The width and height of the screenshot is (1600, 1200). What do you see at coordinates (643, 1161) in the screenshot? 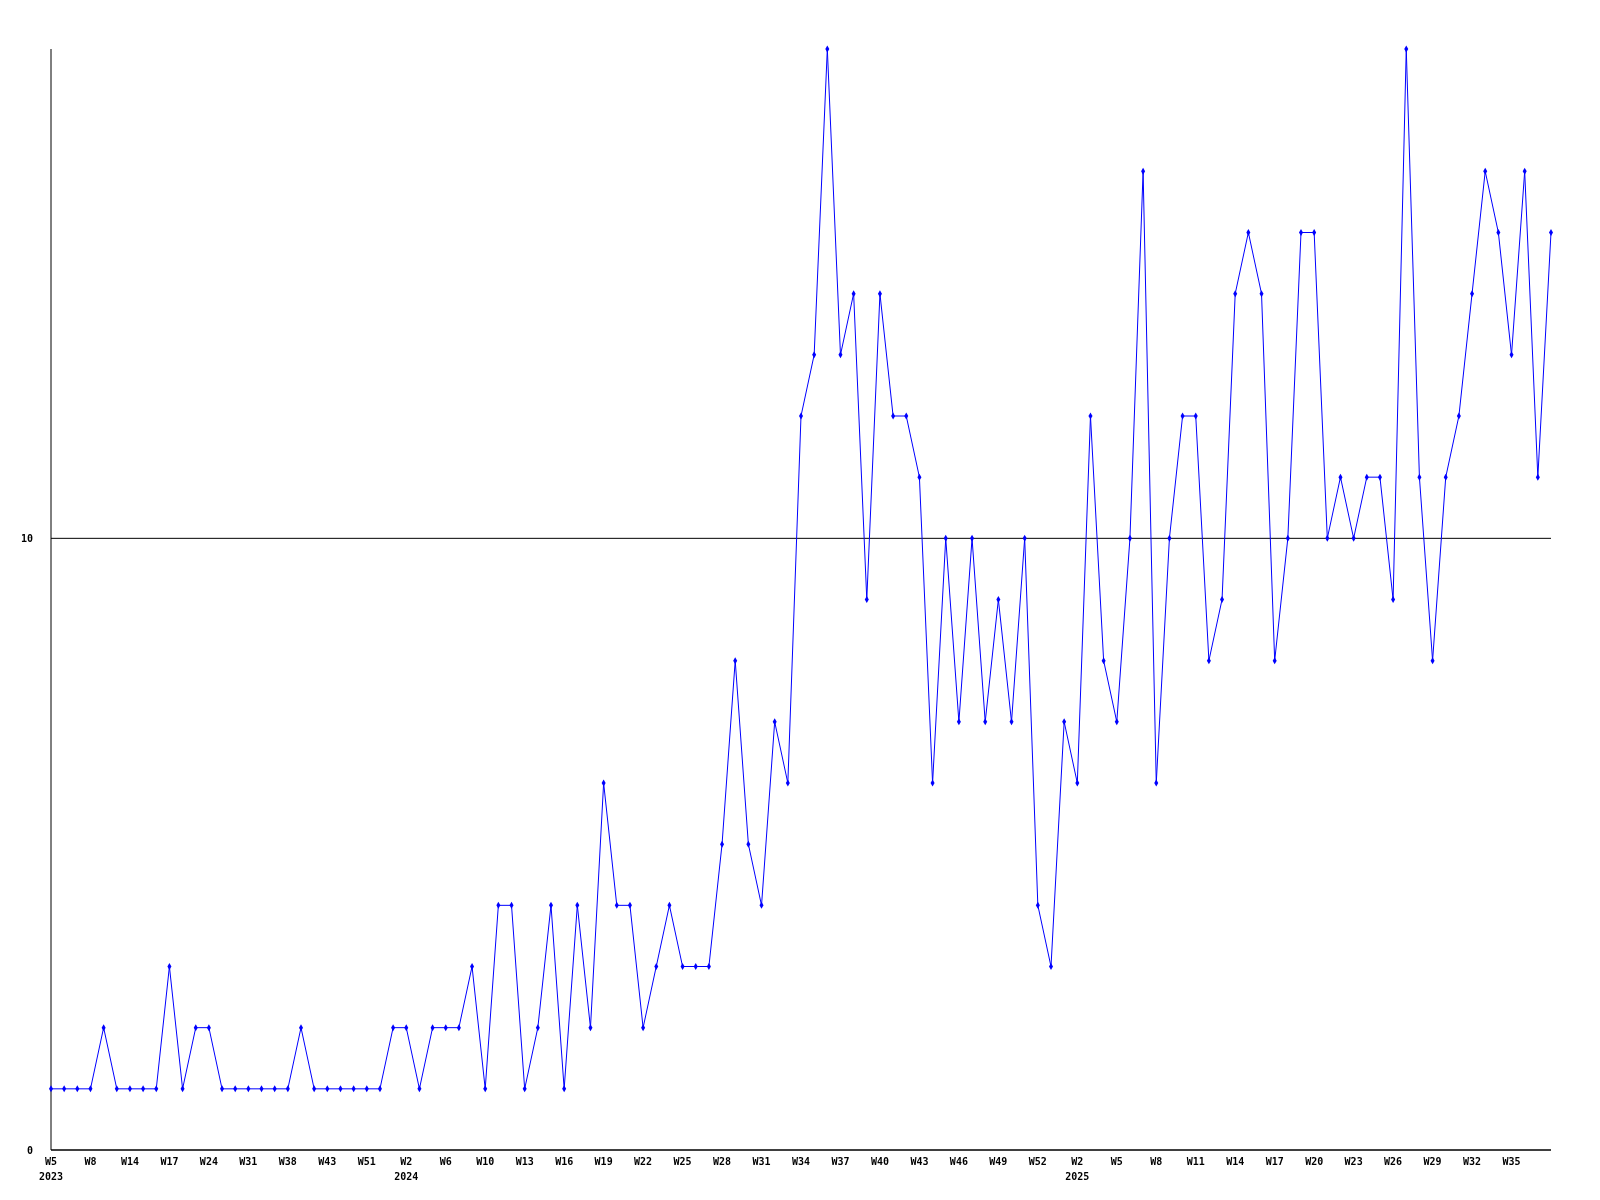
I see `x-tick-label: W22` at bounding box center [643, 1161].